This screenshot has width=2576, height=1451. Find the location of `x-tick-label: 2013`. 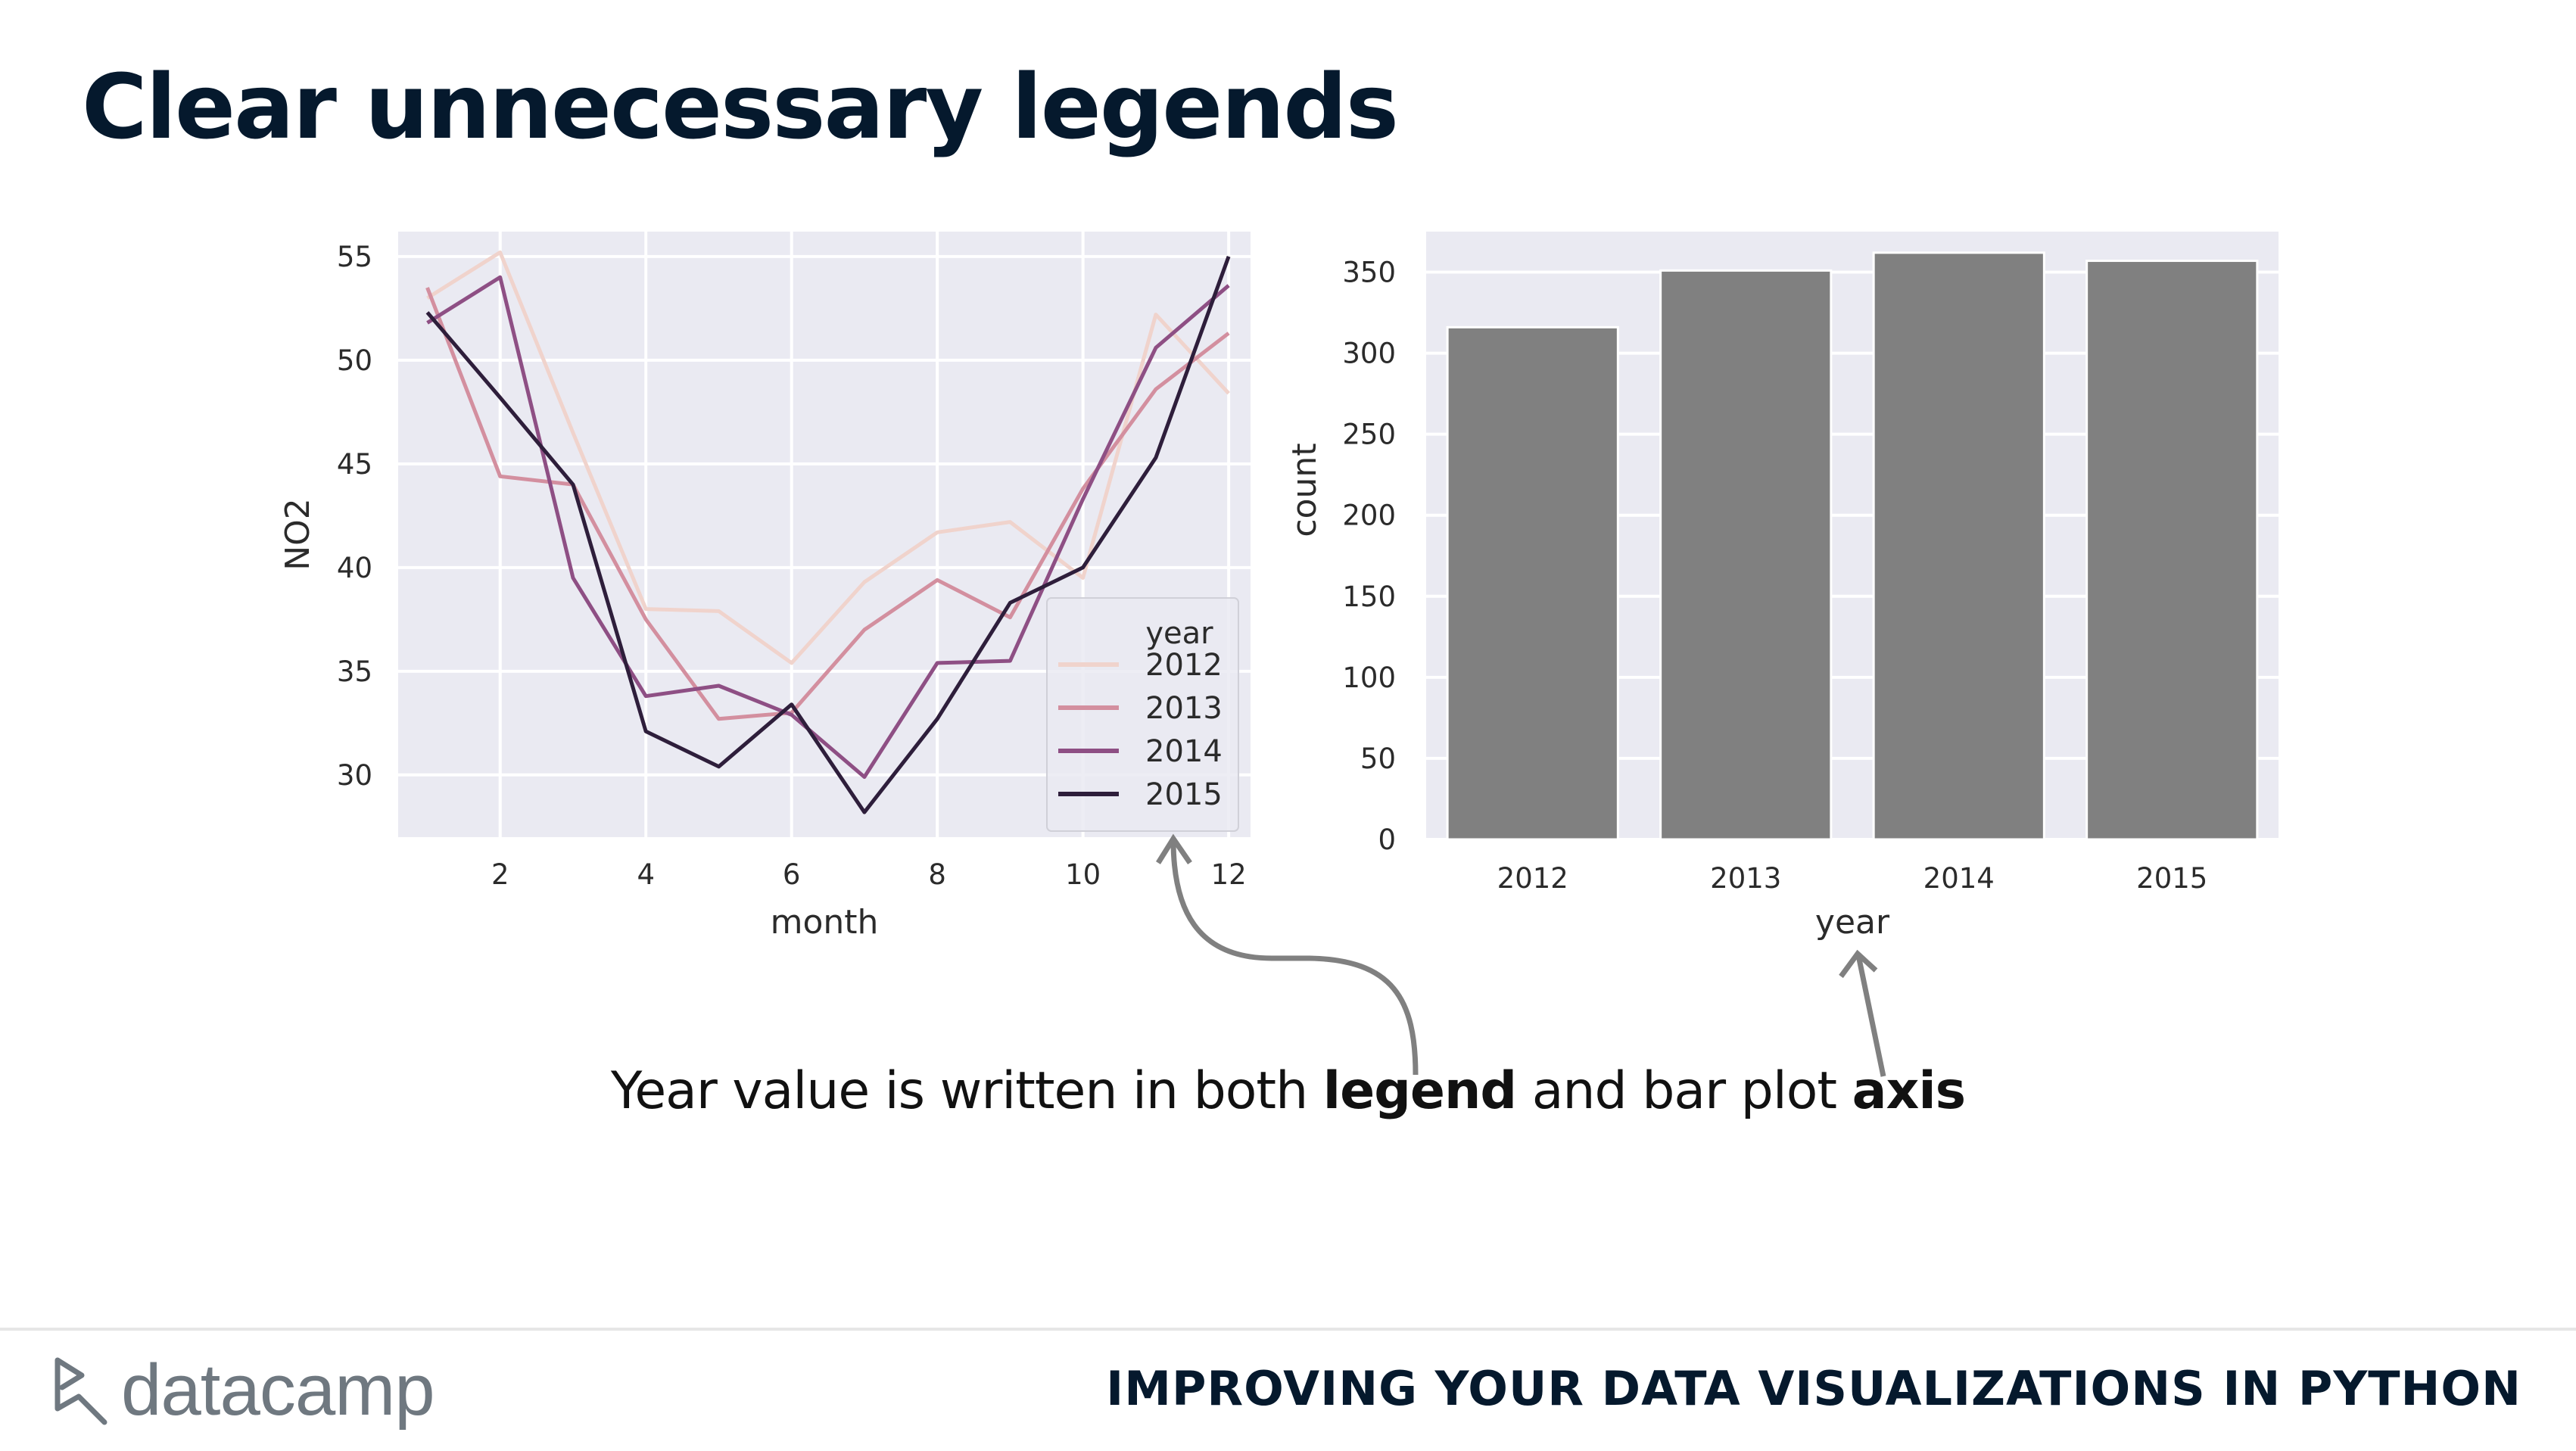

x-tick-label: 2013 is located at coordinates (1746, 878).